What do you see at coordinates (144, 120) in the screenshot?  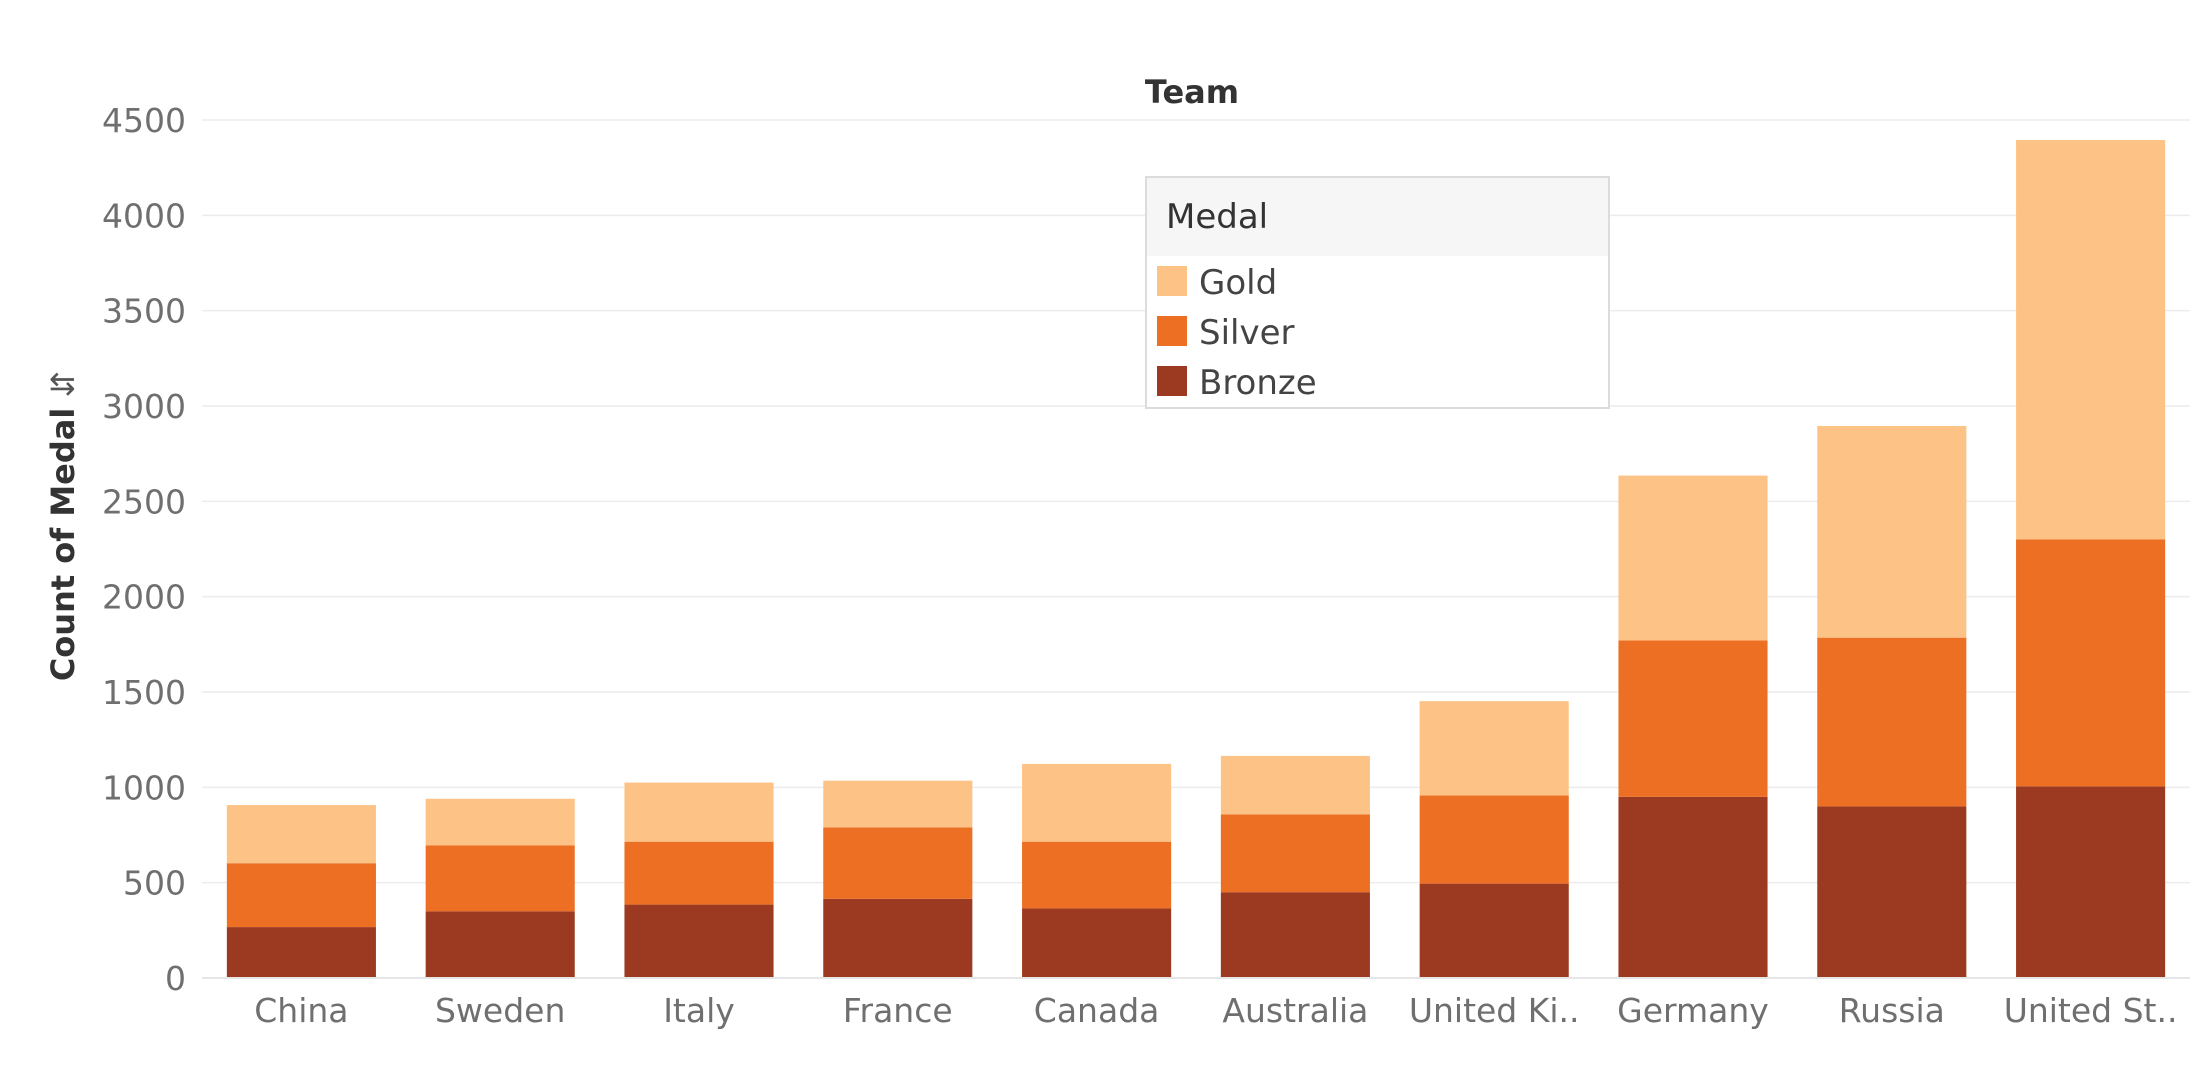 I see `y-tick-label: 4500` at bounding box center [144, 120].